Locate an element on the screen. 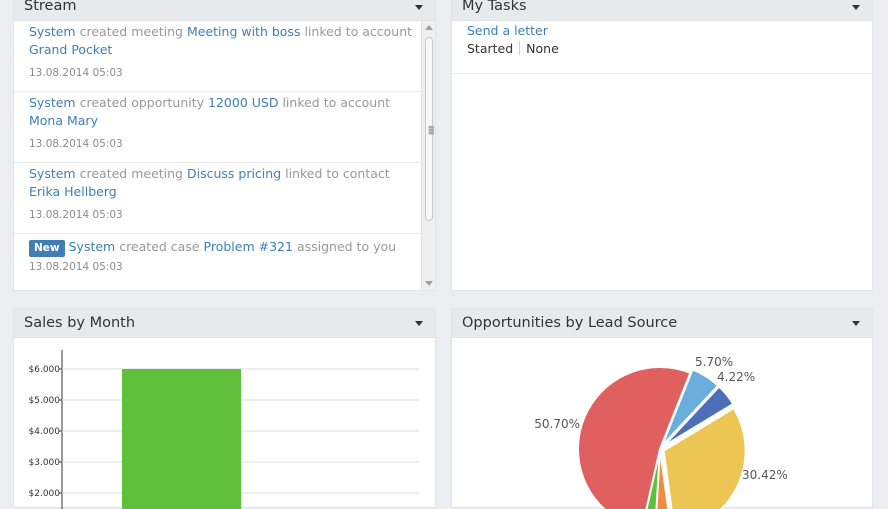  stream-action: created case is located at coordinates (159, 246).